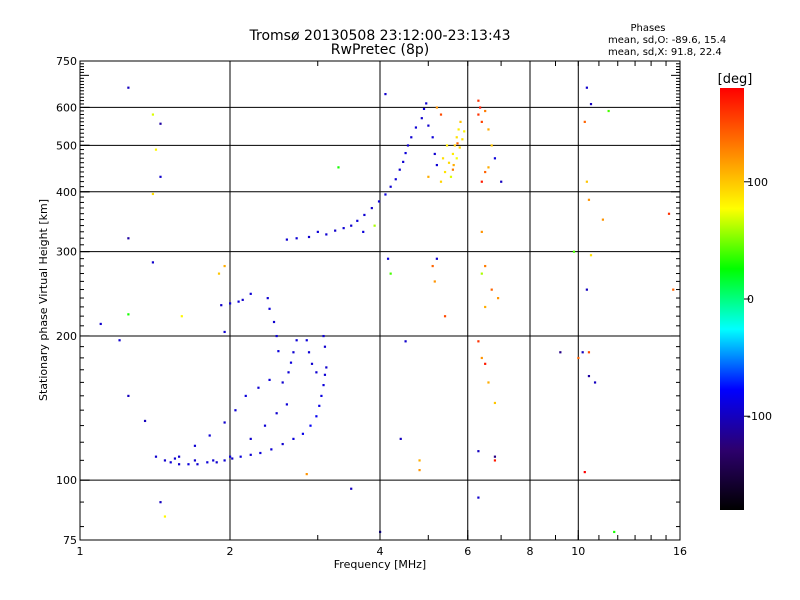 The width and height of the screenshot is (800, 600). Describe the element at coordinates (667, 40) in the screenshot. I see `legend-o-stats: mean, sd,O: -89.6, 15.4` at that location.